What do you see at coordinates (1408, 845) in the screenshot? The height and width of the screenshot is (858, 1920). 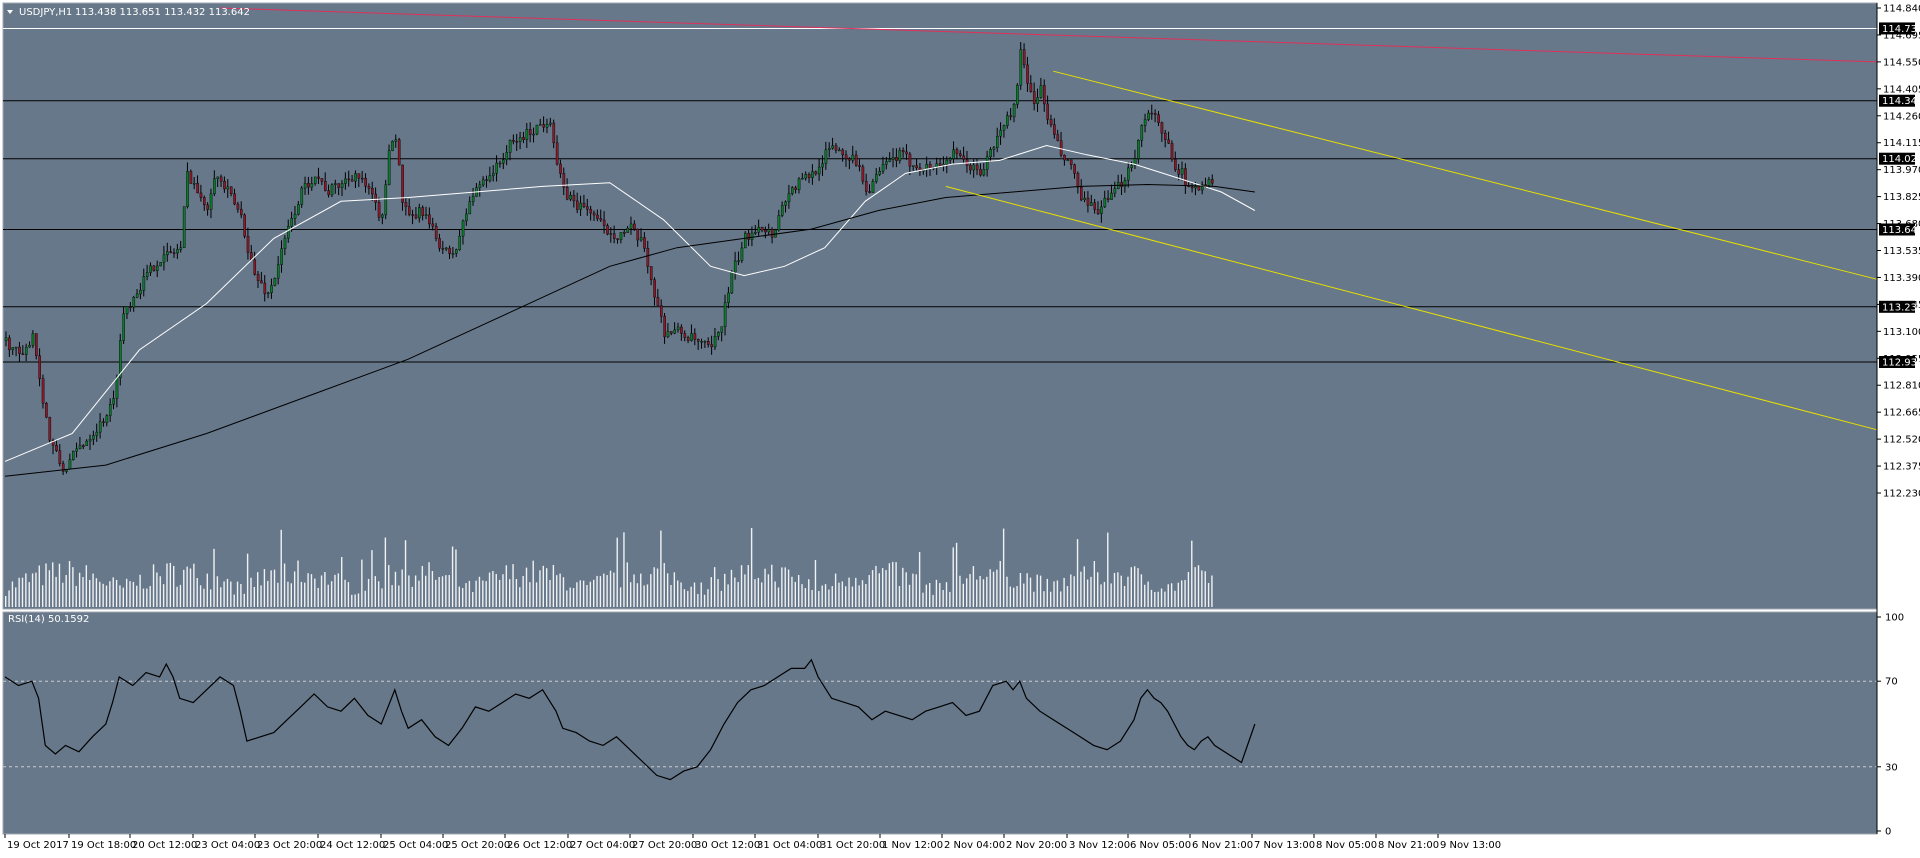 I see `time-tick-label: 8 Nov 21:00` at bounding box center [1408, 845].